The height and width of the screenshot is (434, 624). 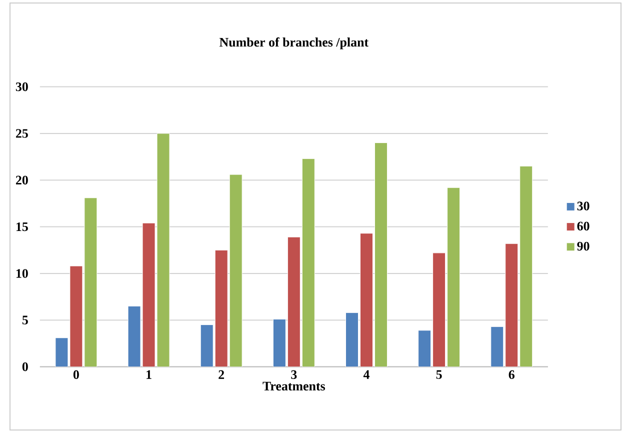 What do you see at coordinates (76, 375) in the screenshot?
I see `x-tick-label: 0` at bounding box center [76, 375].